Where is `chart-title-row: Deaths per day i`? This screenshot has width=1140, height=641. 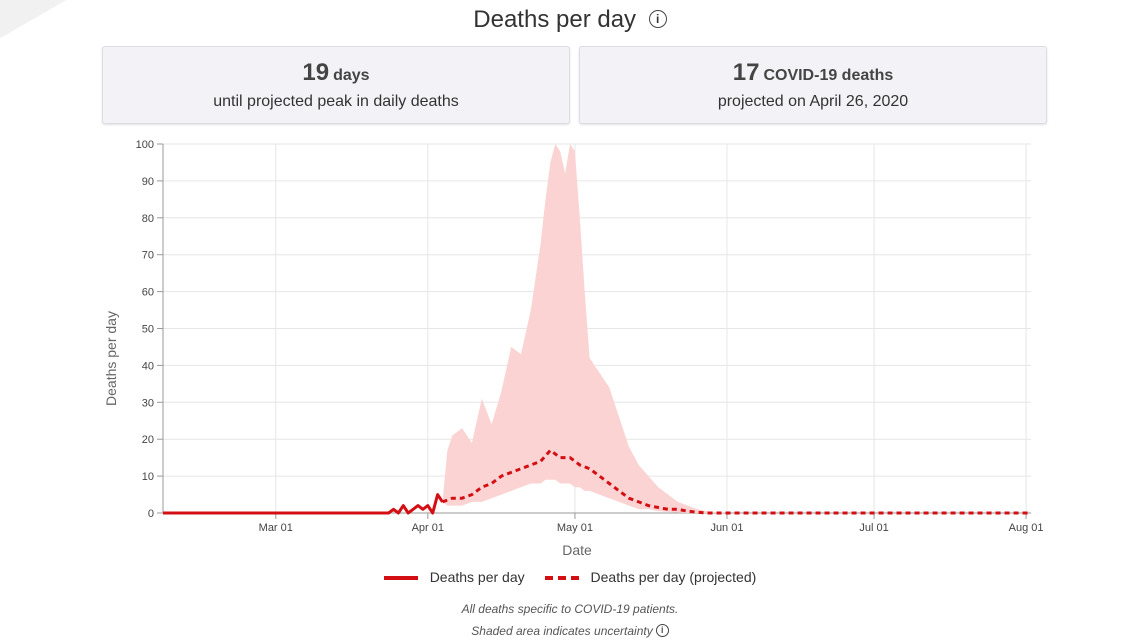
chart-title-row: Deaths per day i is located at coordinates (570, 20).